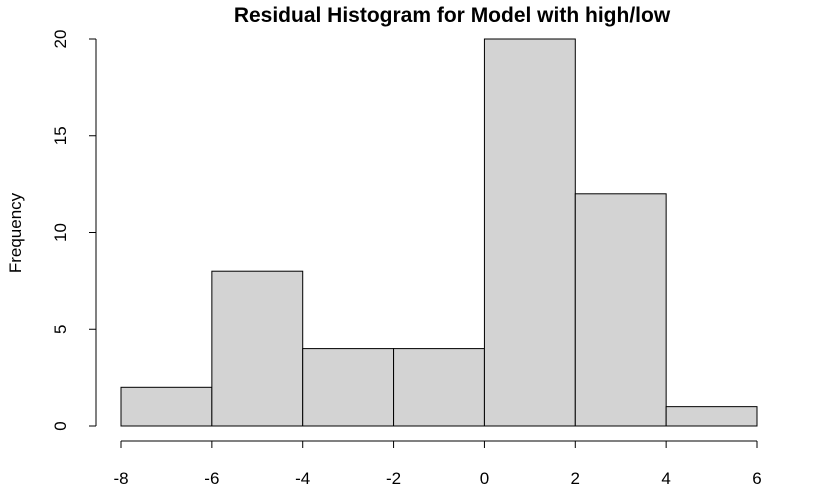  What do you see at coordinates (211, 478) in the screenshot?
I see `x-tick-label: -6` at bounding box center [211, 478].